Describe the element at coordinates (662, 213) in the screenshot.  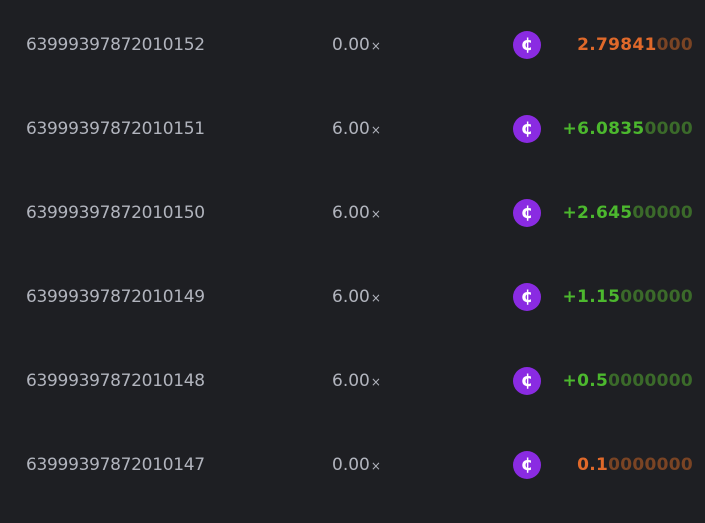
I see `amount-trailing-zeros: 00000` at that location.